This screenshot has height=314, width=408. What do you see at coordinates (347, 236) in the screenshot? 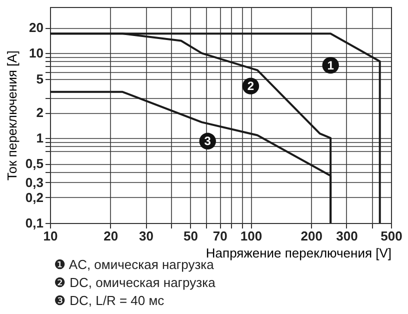
I see `x-tick-label: 300` at bounding box center [347, 236].